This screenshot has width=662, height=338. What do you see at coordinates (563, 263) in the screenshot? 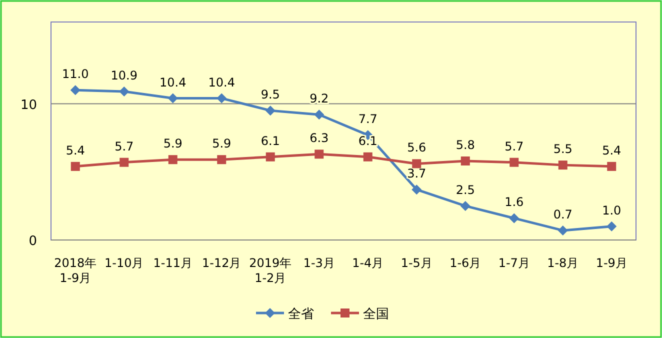
I see `x-tick-label: 1-8月` at bounding box center [563, 263].